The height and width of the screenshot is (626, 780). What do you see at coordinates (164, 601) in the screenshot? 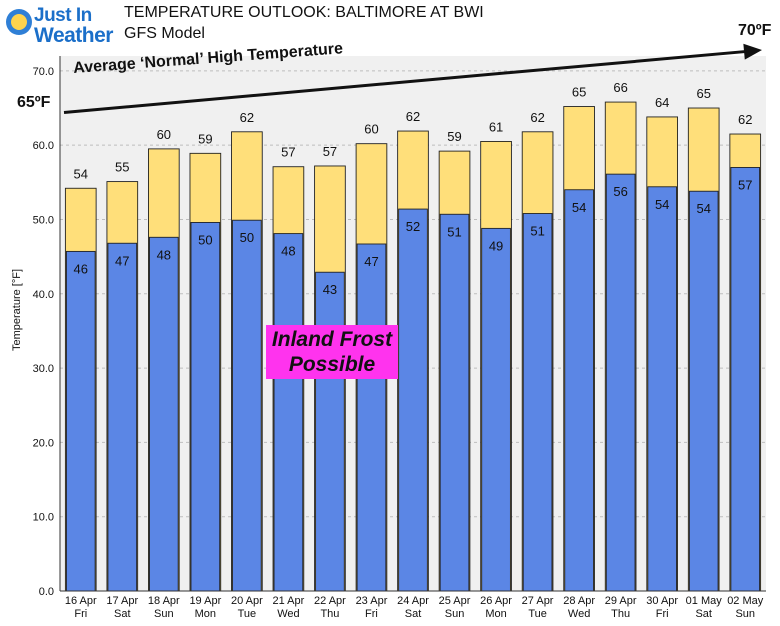
I see `x-tick-date: 18 Apr` at bounding box center [164, 601].